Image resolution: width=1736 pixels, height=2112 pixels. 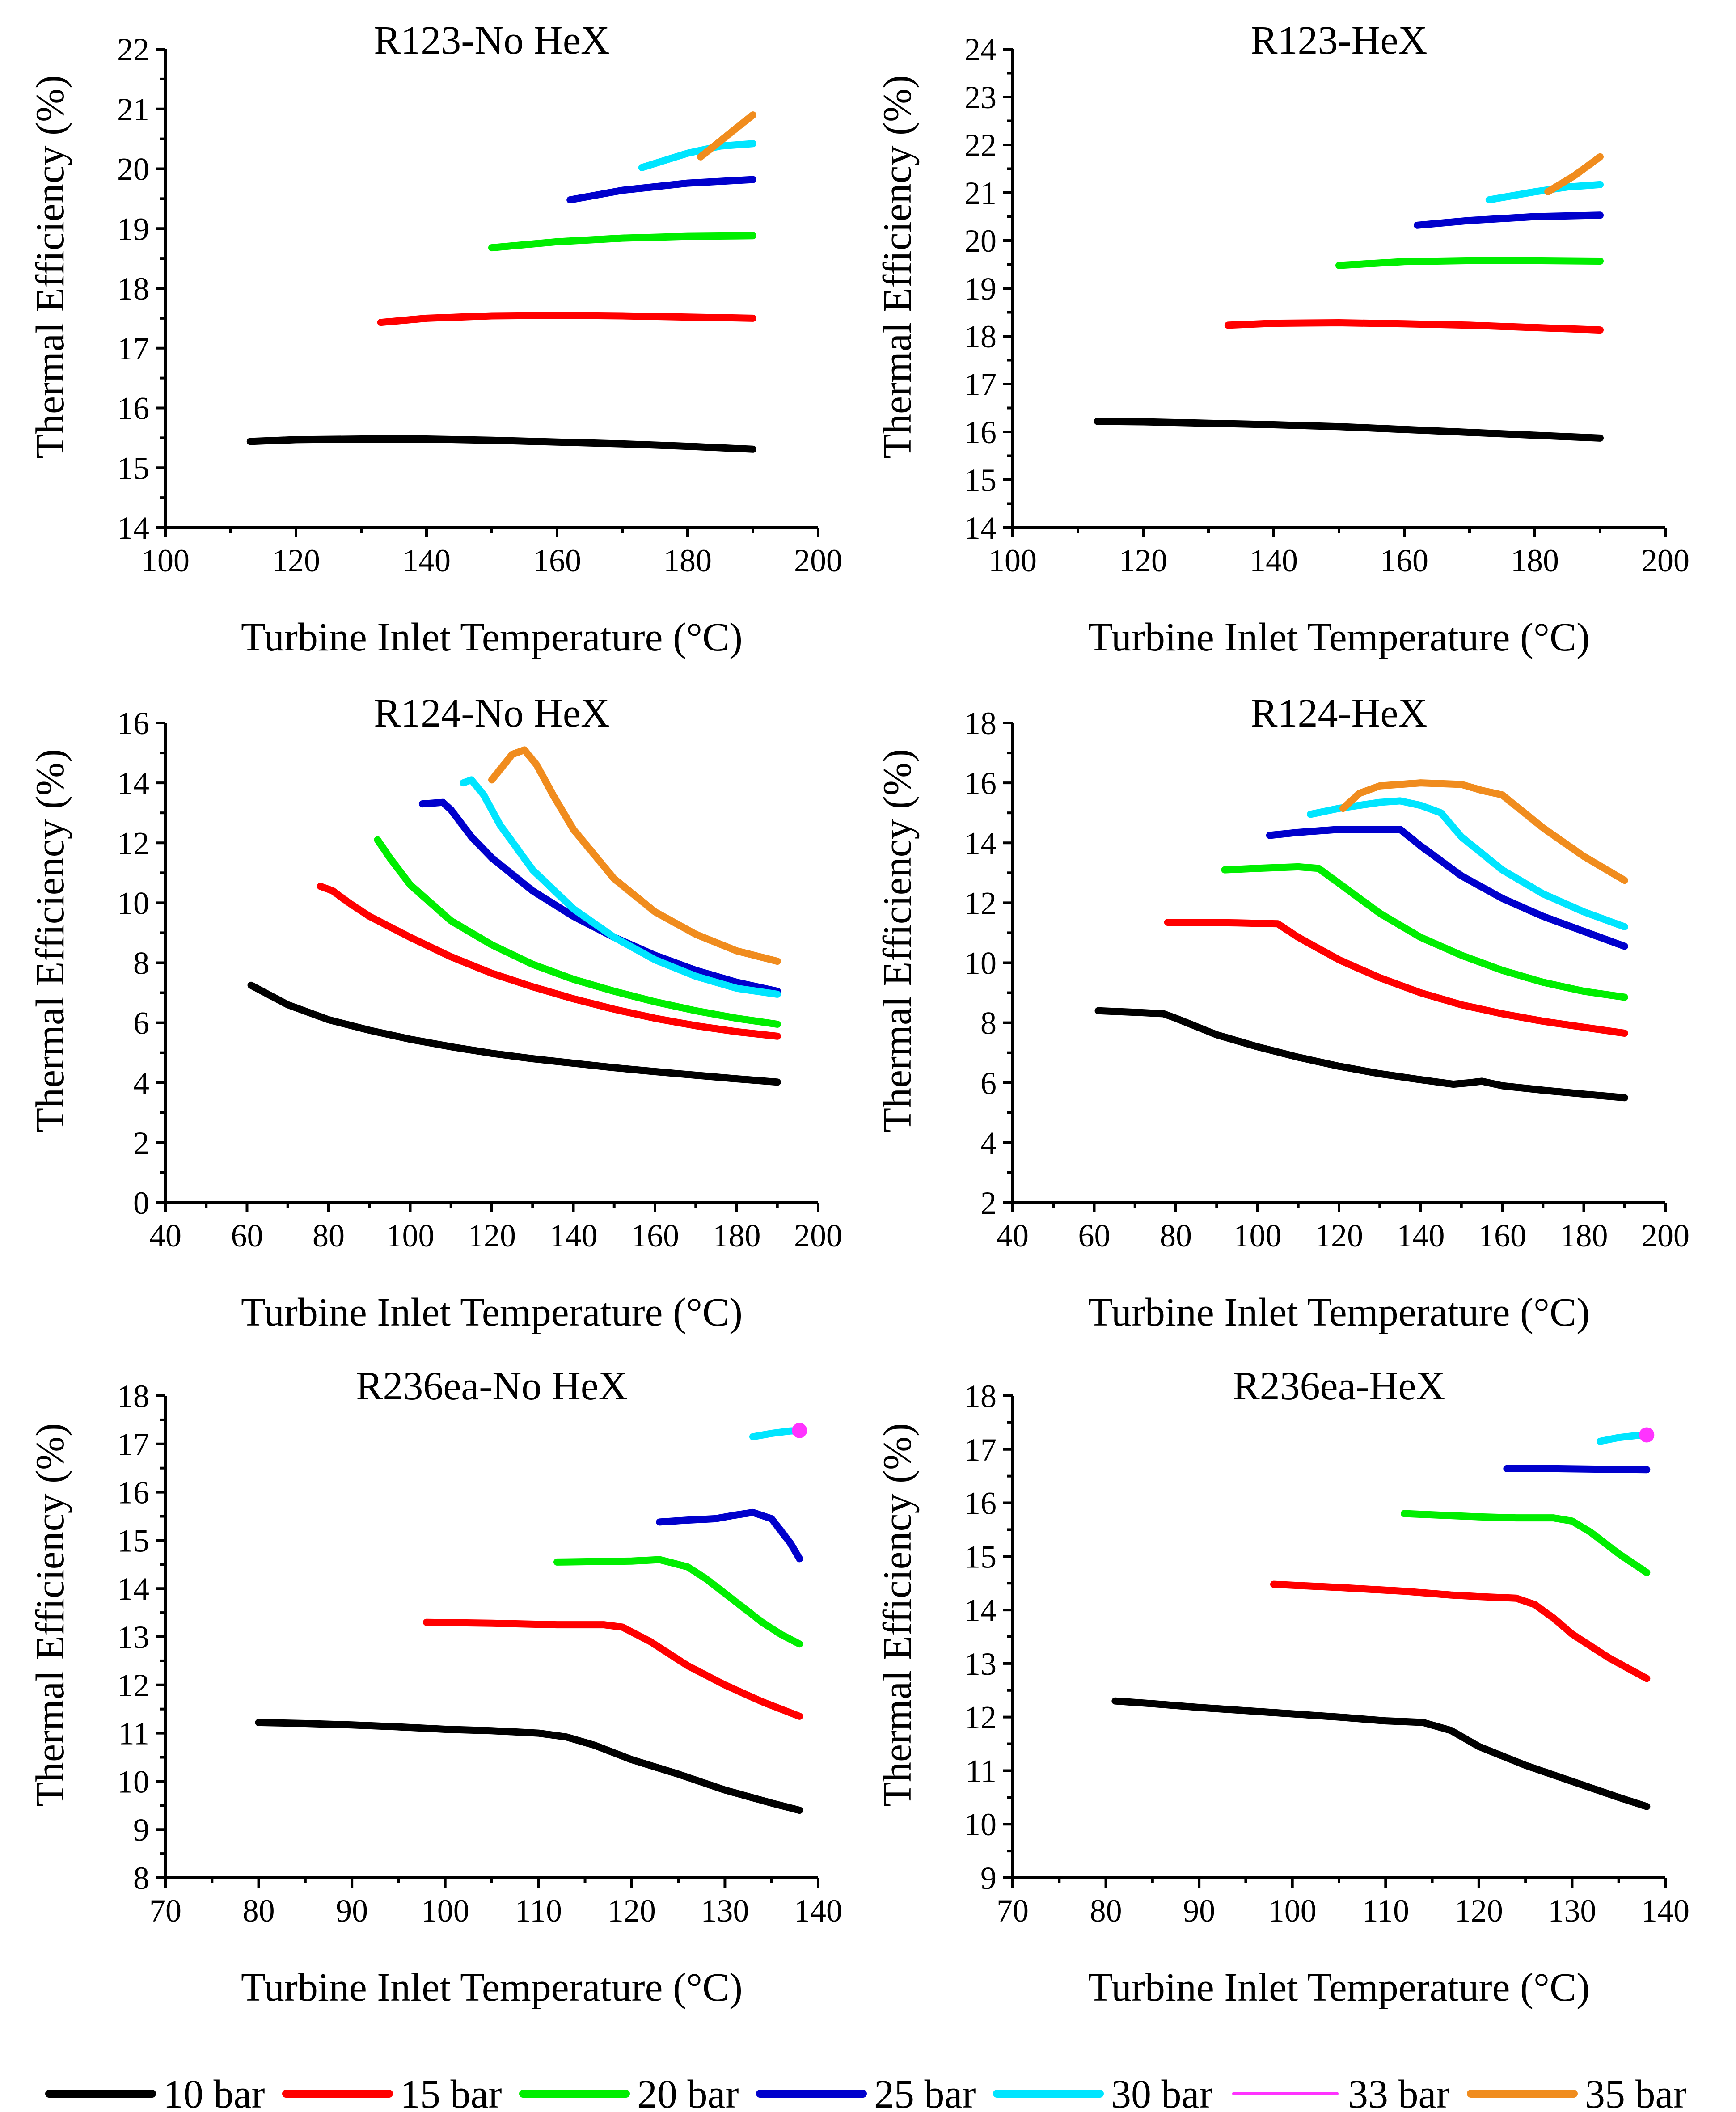 What do you see at coordinates (737, 1236) in the screenshot?
I see `x-tick-label: 180` at bounding box center [737, 1236].